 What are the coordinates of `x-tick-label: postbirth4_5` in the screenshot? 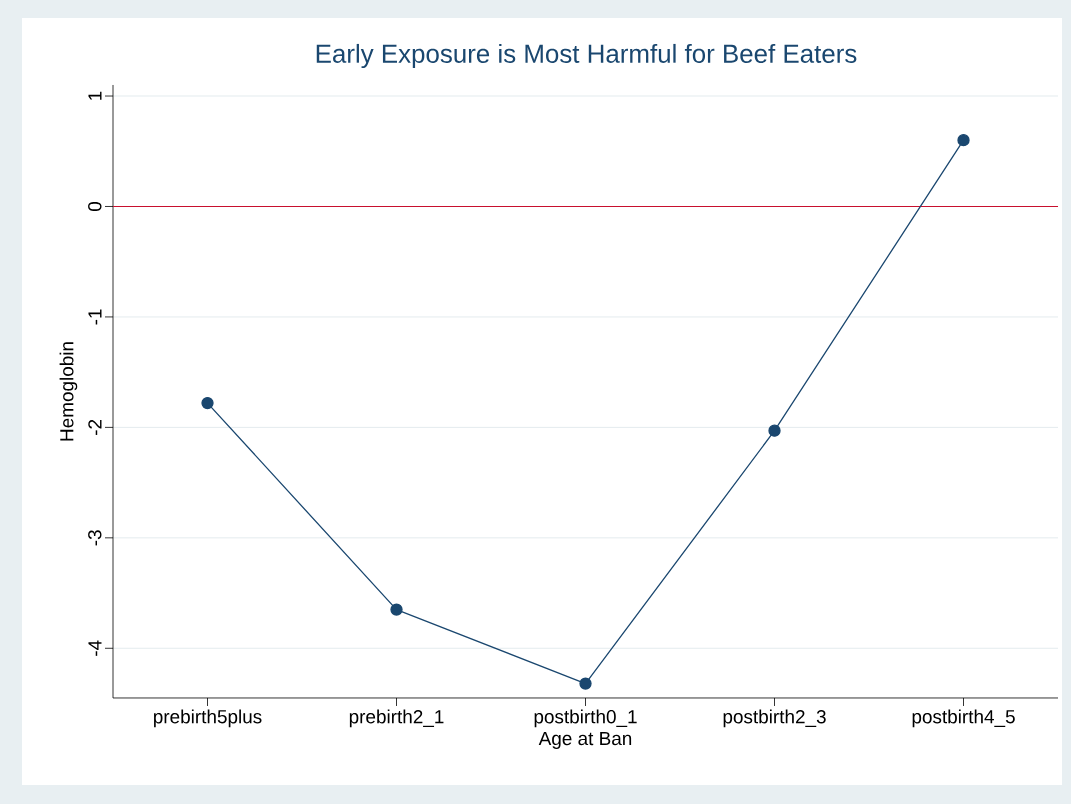 It's located at (963, 718).